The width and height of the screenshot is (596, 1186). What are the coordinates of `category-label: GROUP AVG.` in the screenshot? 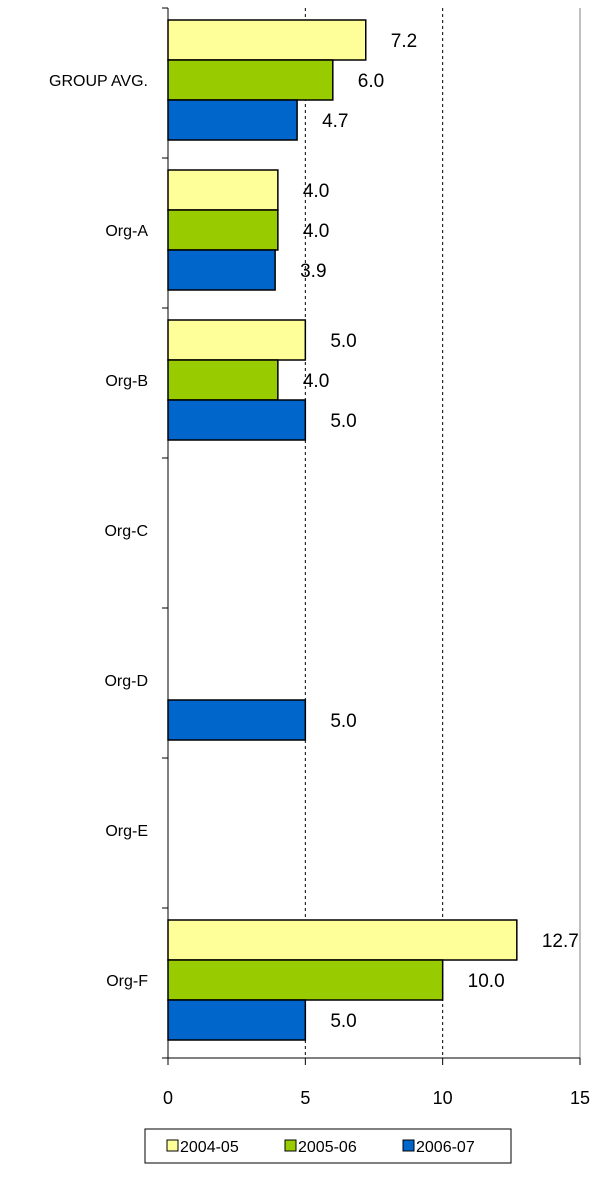 It's located at (98, 81).